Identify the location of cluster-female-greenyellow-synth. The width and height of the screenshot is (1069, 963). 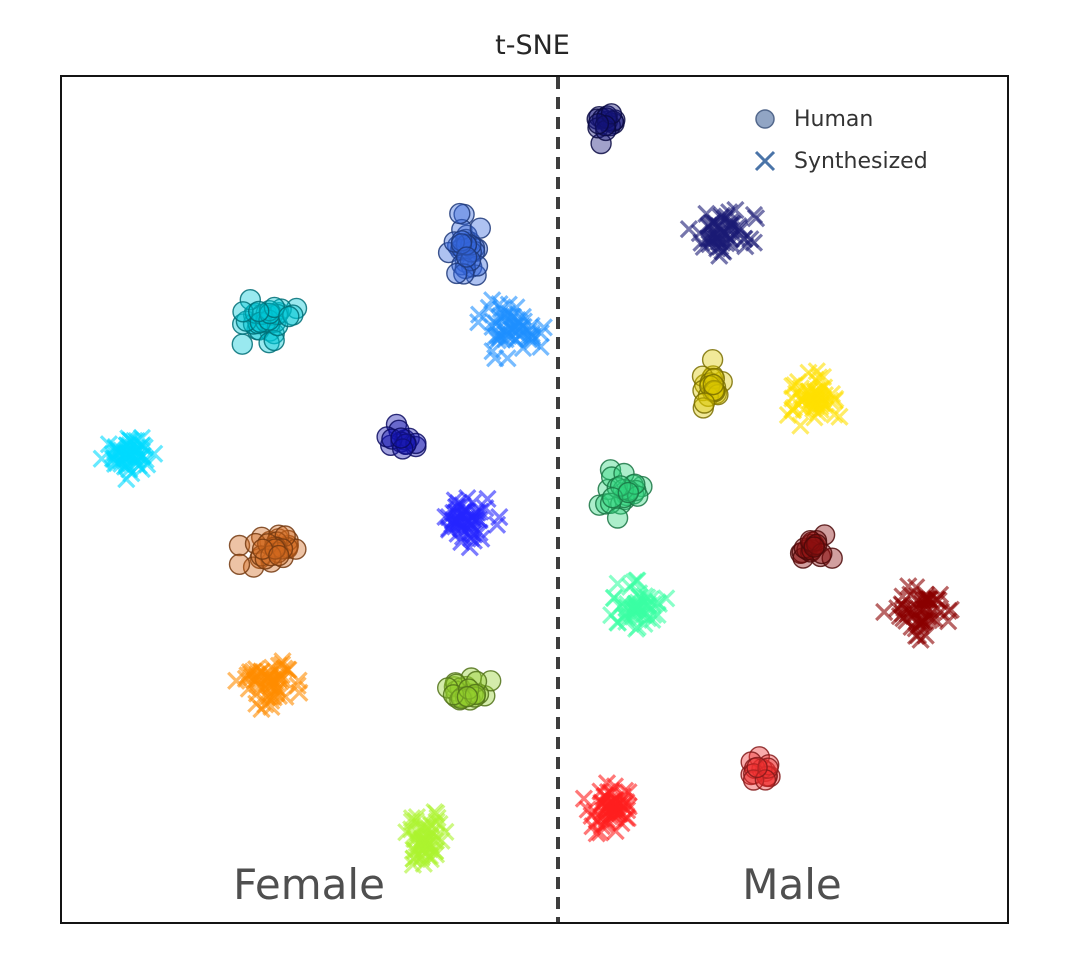
(426, 838).